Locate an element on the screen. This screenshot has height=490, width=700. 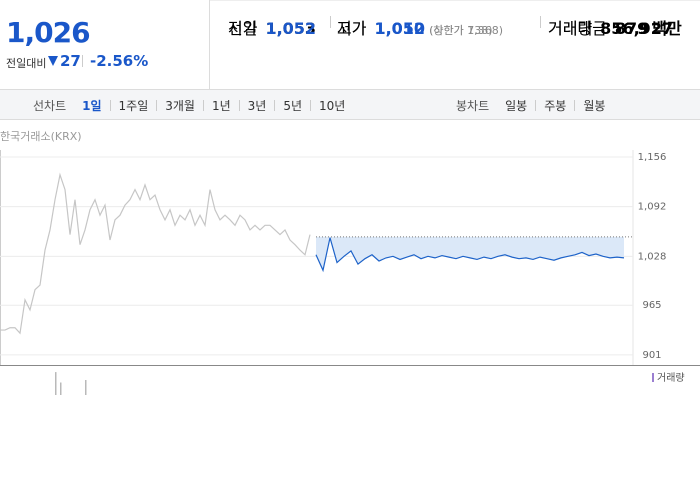
price: 1,026 is located at coordinates (48, 32).